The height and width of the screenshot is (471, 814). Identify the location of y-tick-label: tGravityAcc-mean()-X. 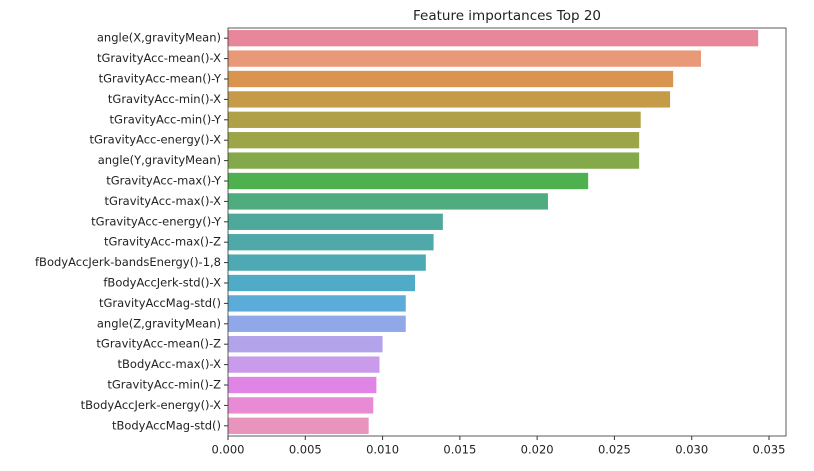
(159, 58).